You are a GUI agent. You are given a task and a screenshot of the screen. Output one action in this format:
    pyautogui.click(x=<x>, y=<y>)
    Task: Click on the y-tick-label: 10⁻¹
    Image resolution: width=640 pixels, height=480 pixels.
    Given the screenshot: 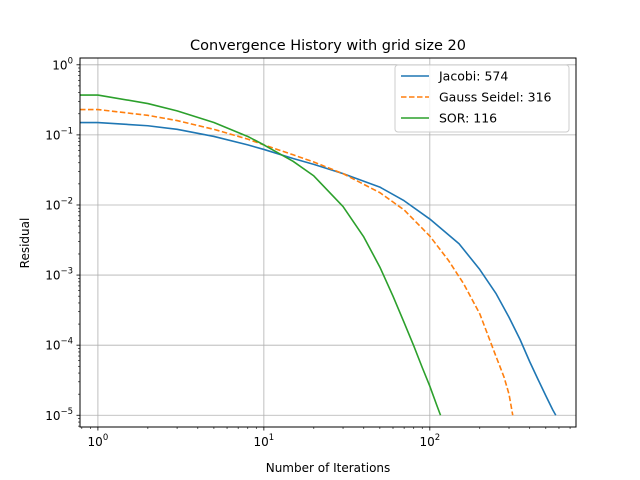 What is the action you would take?
    pyautogui.click(x=59, y=134)
    